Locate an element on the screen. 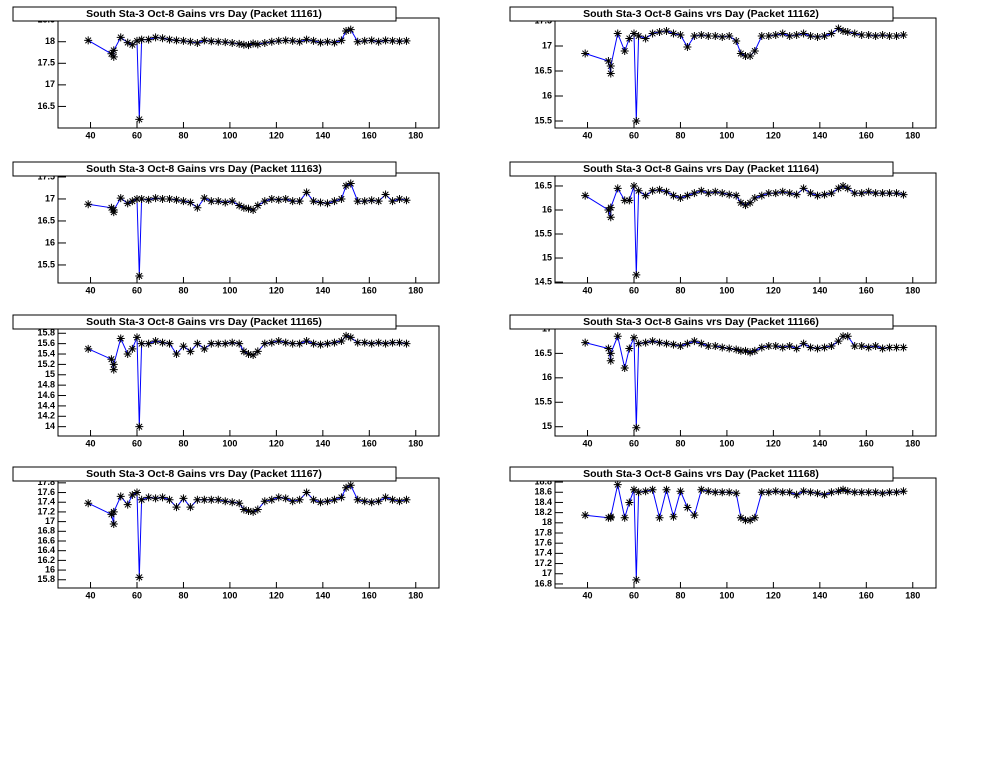  x-tick-label: 140 is located at coordinates (322, 290).